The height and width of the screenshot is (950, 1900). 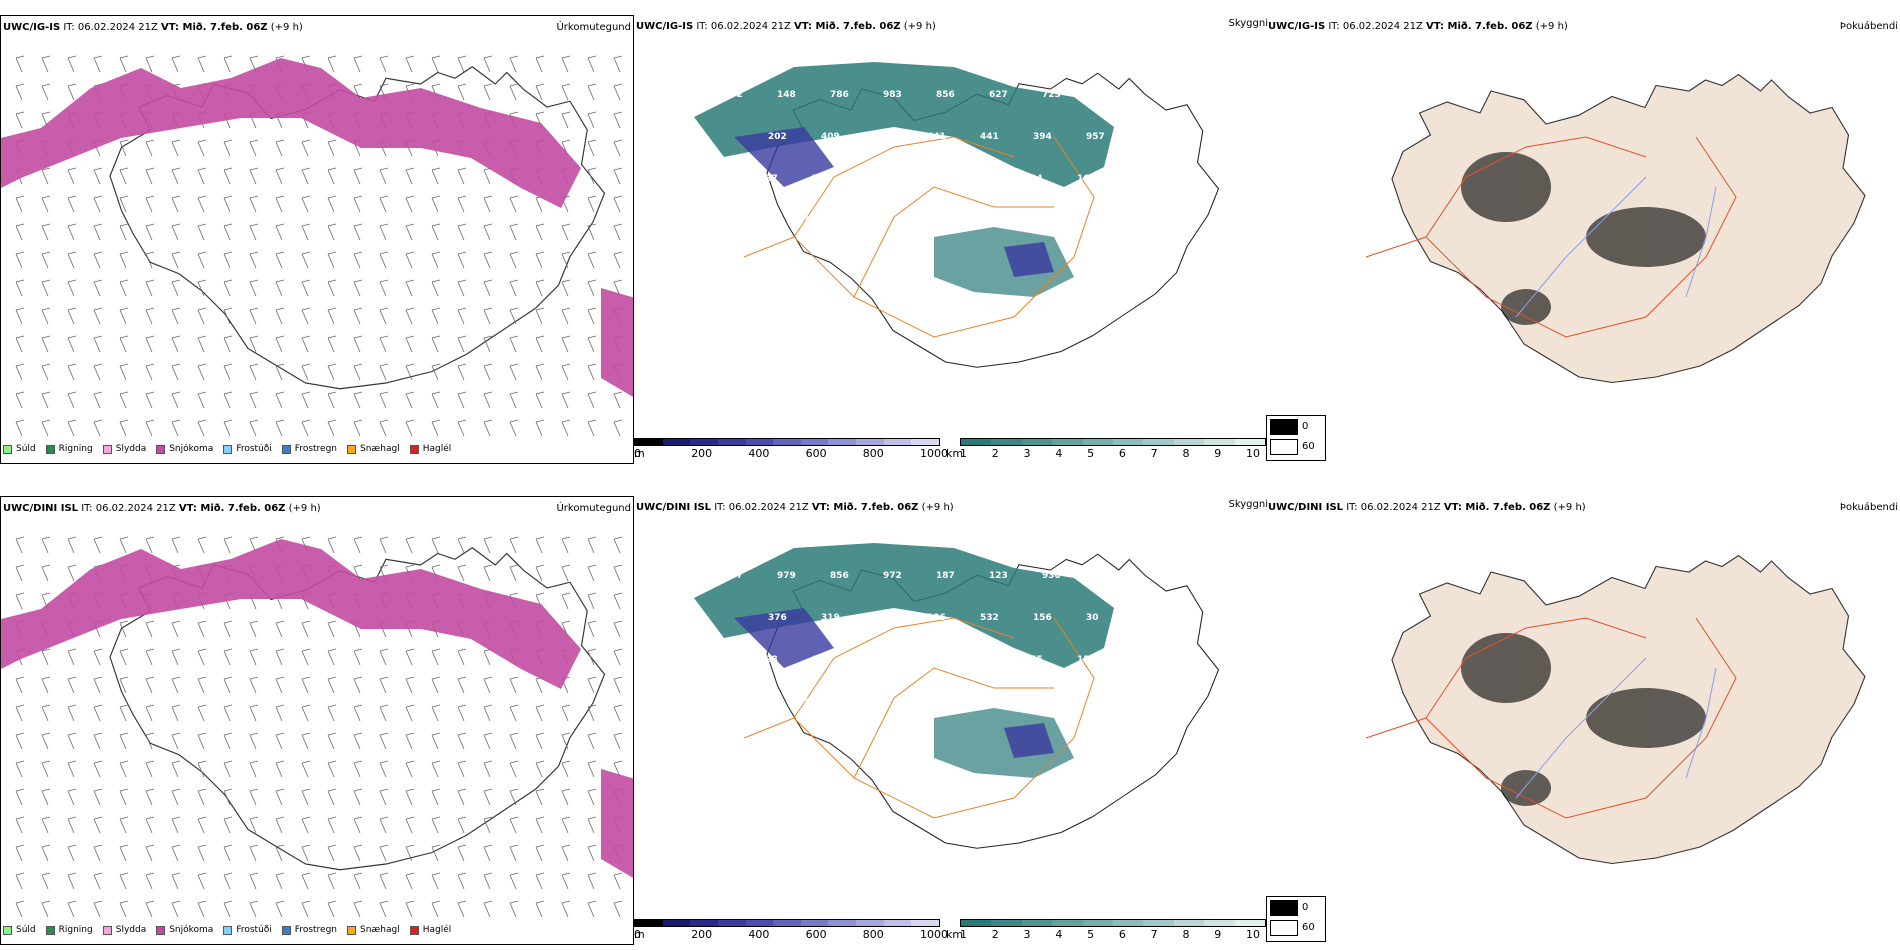 What do you see at coordinates (963, 934) in the screenshot?
I see `colorbar-tick-label: 1` at bounding box center [963, 934].